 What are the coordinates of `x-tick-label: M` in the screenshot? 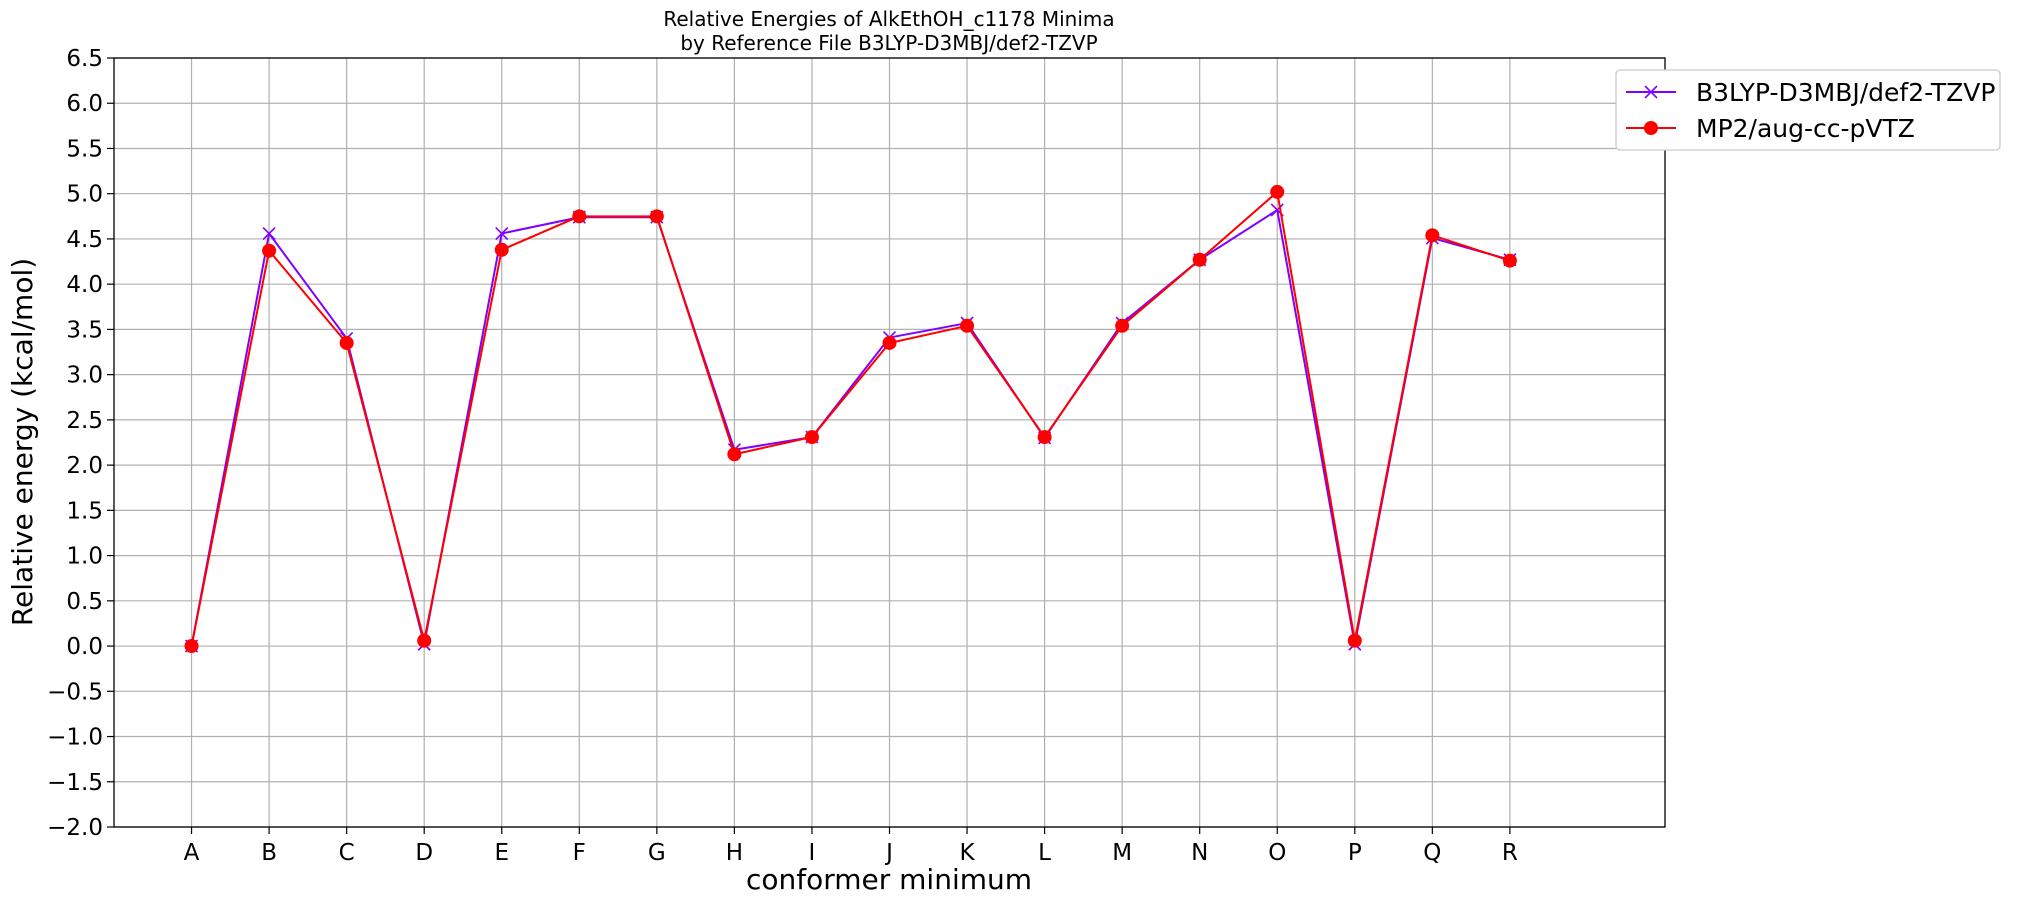 It's located at (1122, 853).